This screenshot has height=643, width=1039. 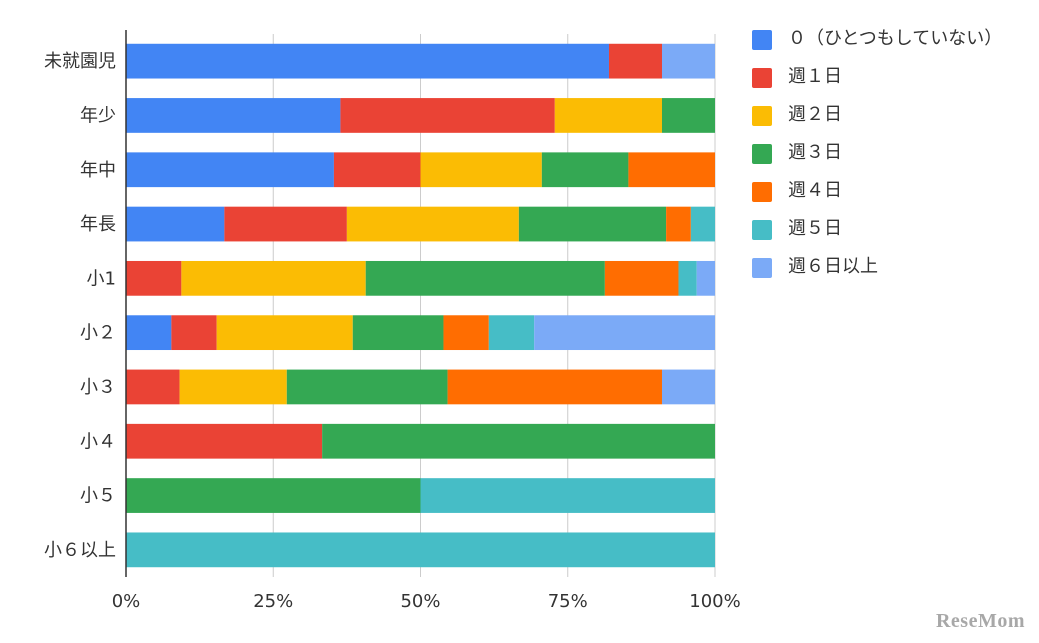 What do you see at coordinates (833, 266) in the screenshot?
I see `legend-label: 週６日以上` at bounding box center [833, 266].